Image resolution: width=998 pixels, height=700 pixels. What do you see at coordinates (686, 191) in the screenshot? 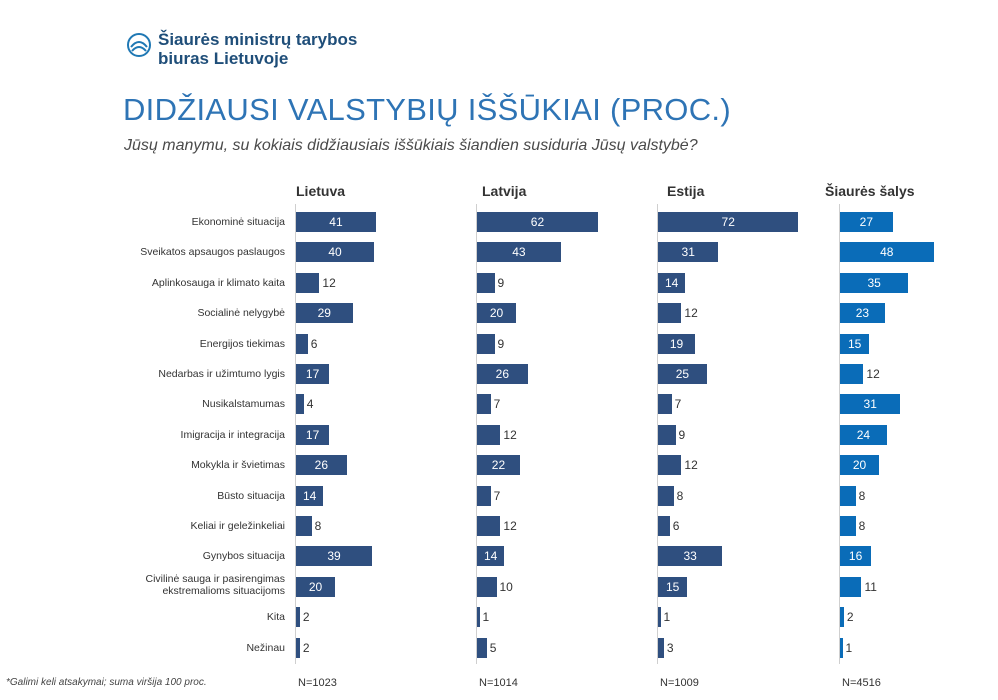
I see `series-title: Estija` at bounding box center [686, 191].